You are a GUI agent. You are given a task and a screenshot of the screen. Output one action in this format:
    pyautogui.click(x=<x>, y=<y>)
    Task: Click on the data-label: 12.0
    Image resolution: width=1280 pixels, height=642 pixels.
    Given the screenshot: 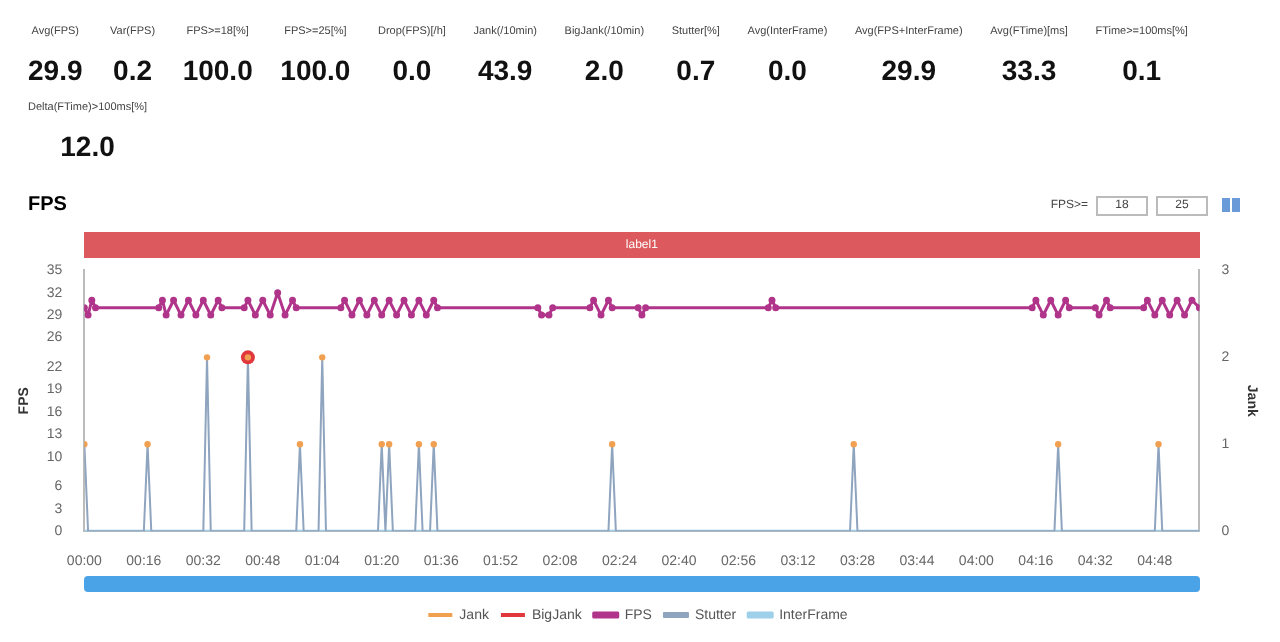 What is the action you would take?
    pyautogui.click(x=87, y=146)
    